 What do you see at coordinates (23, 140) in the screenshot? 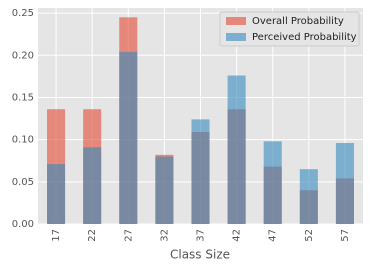
I see `y-tick-label: 0.10` at bounding box center [23, 140].